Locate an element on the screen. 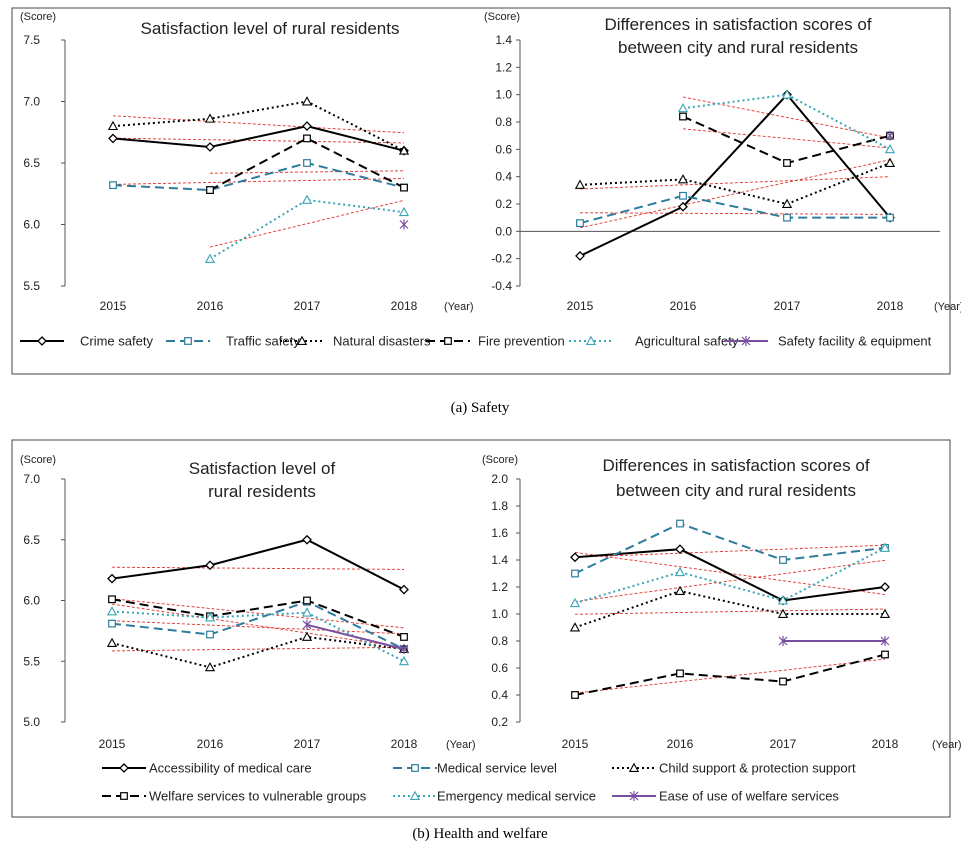 Image resolution: width=961 pixels, height=852 pixels. trendline-traffic-safety is located at coordinates (258, 181).